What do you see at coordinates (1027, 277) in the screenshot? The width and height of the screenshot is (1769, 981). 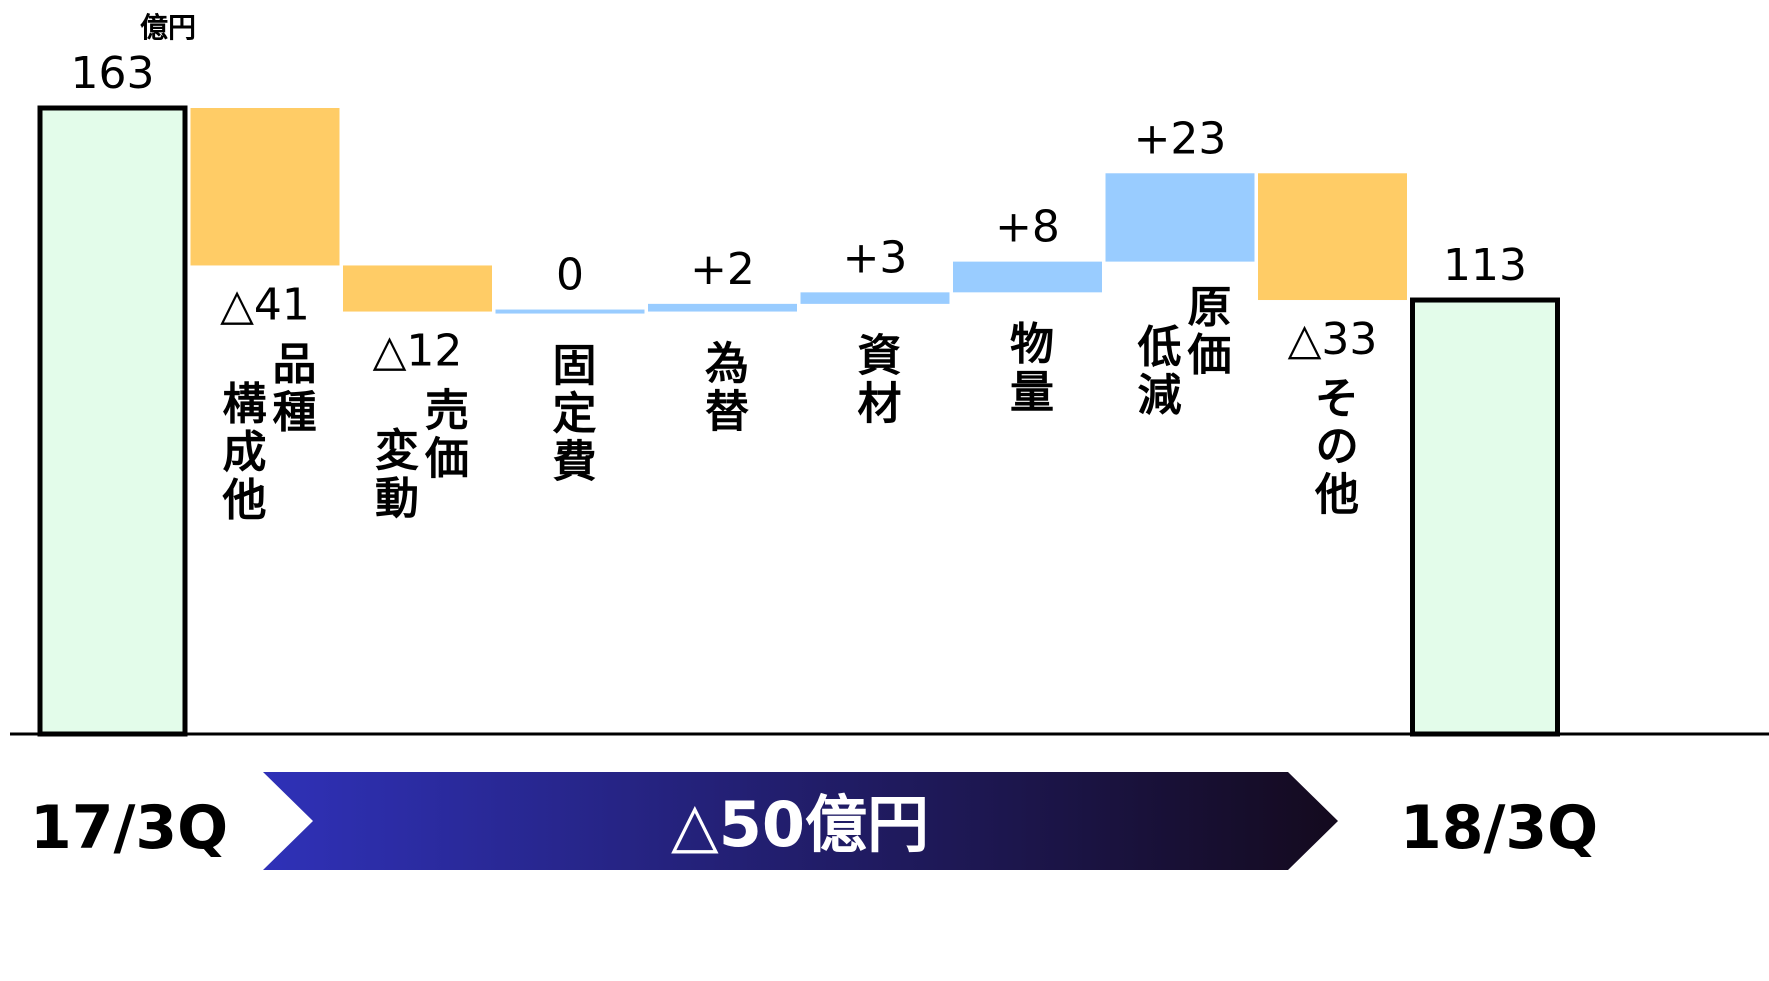 I see `bar-butsuryo` at bounding box center [1027, 277].